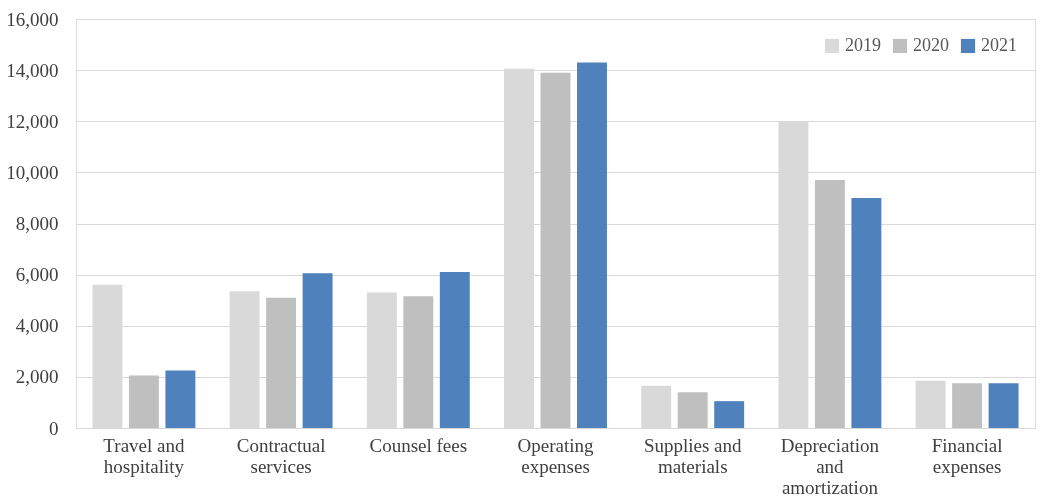 This screenshot has width=1040, height=499. I want to click on legend-label: 2020, so click(931, 45).